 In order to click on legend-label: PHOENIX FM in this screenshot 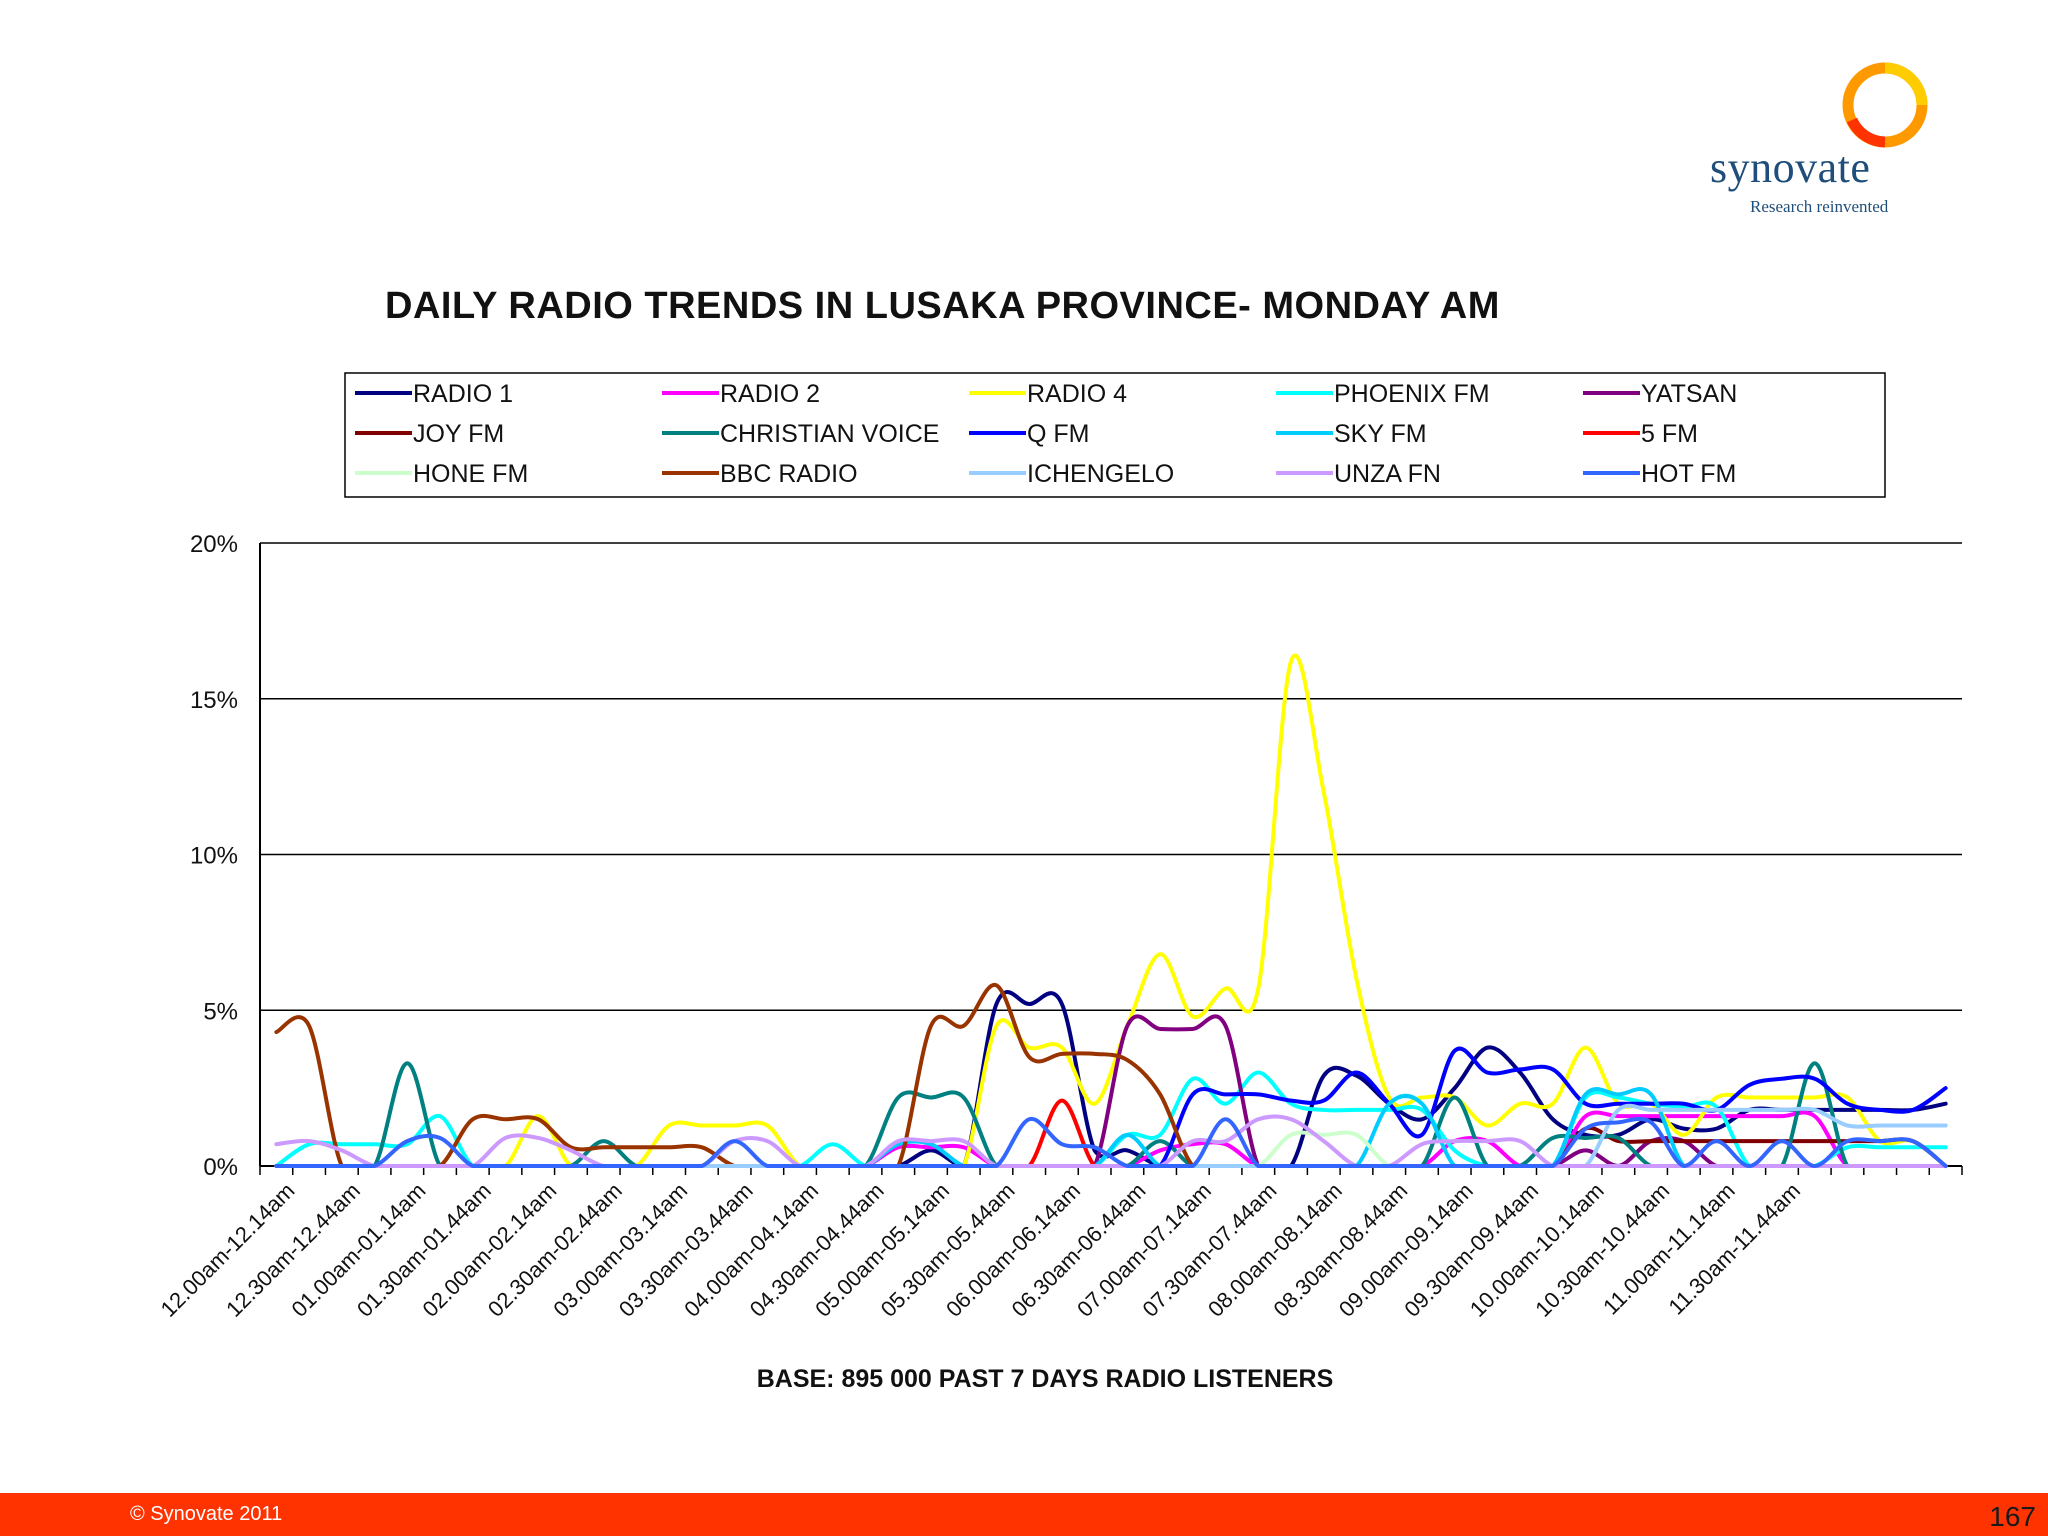, I will do `click(1412, 394)`.